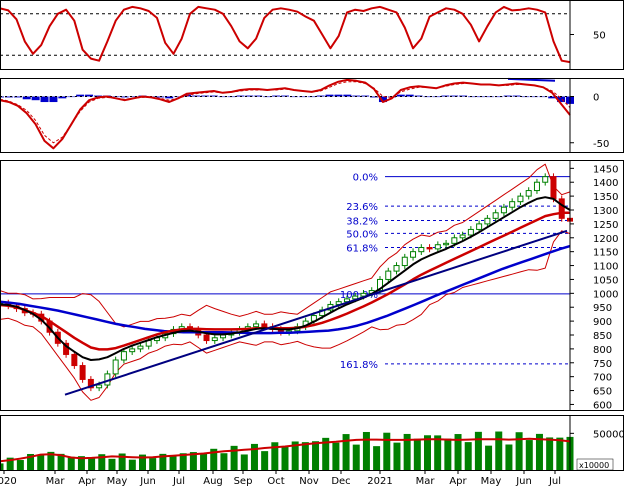 The height and width of the screenshot is (491, 624). Describe the element at coordinates (178, 481) in the screenshot. I see `x-tick-label: Jul` at that location.